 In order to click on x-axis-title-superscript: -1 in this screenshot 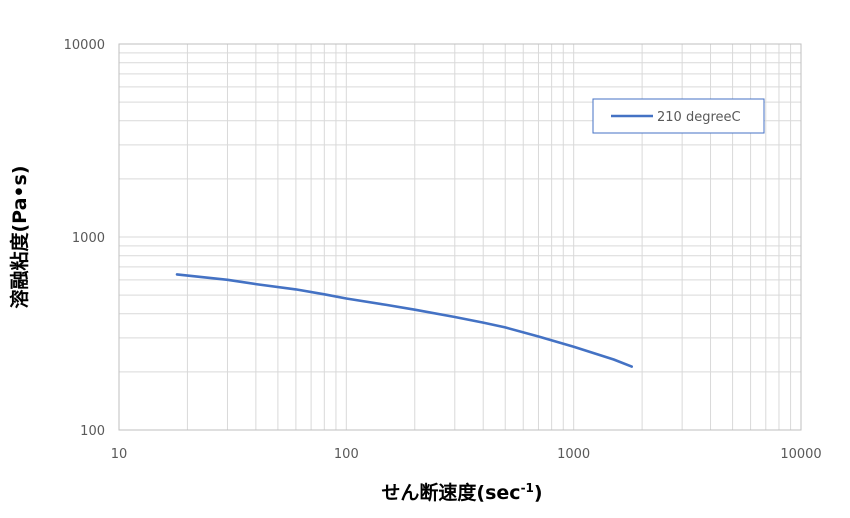, I will do `click(527, 488)`.